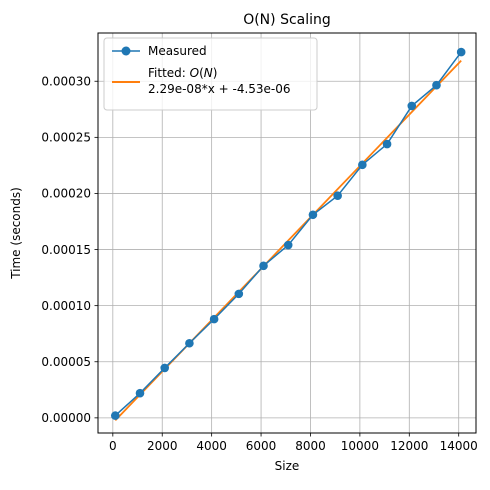 This screenshot has height=490, width=490. I want to click on y-axis-label: Time (seconds), so click(16, 233).